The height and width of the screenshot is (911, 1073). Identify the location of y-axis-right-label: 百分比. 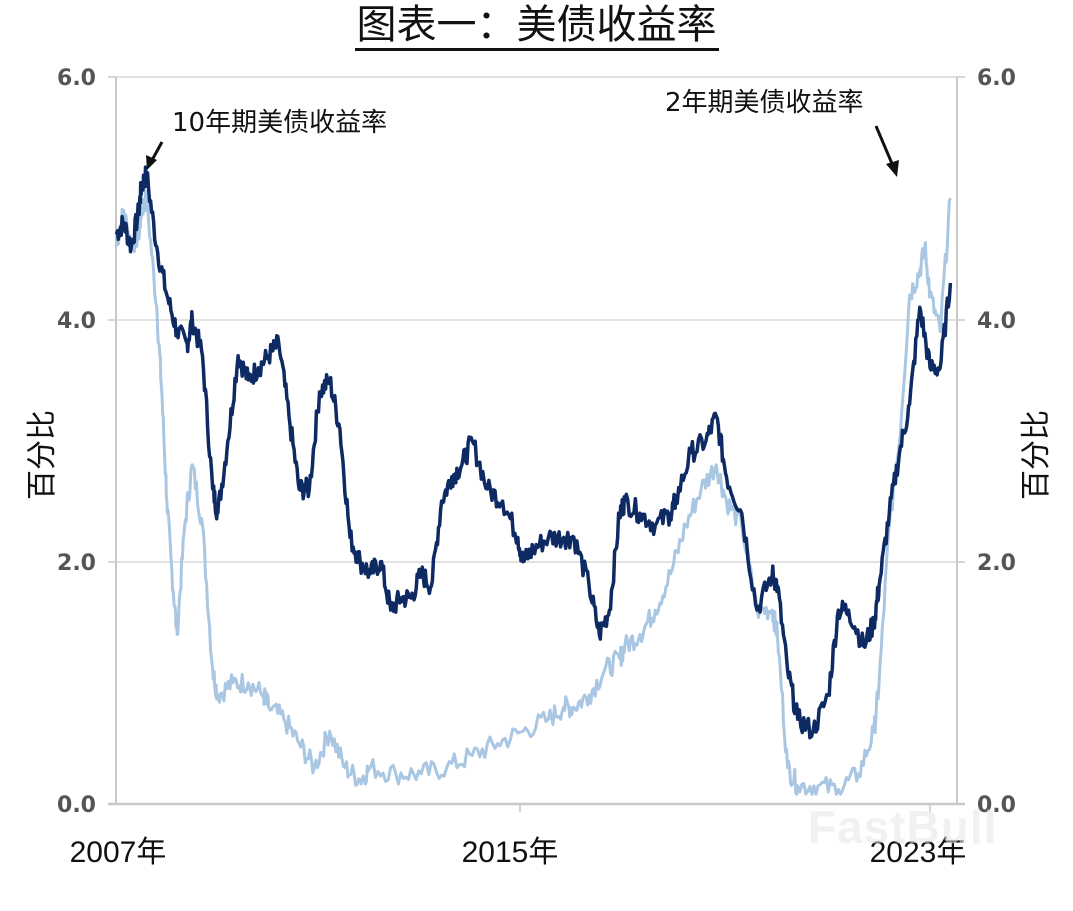
(1036, 455).